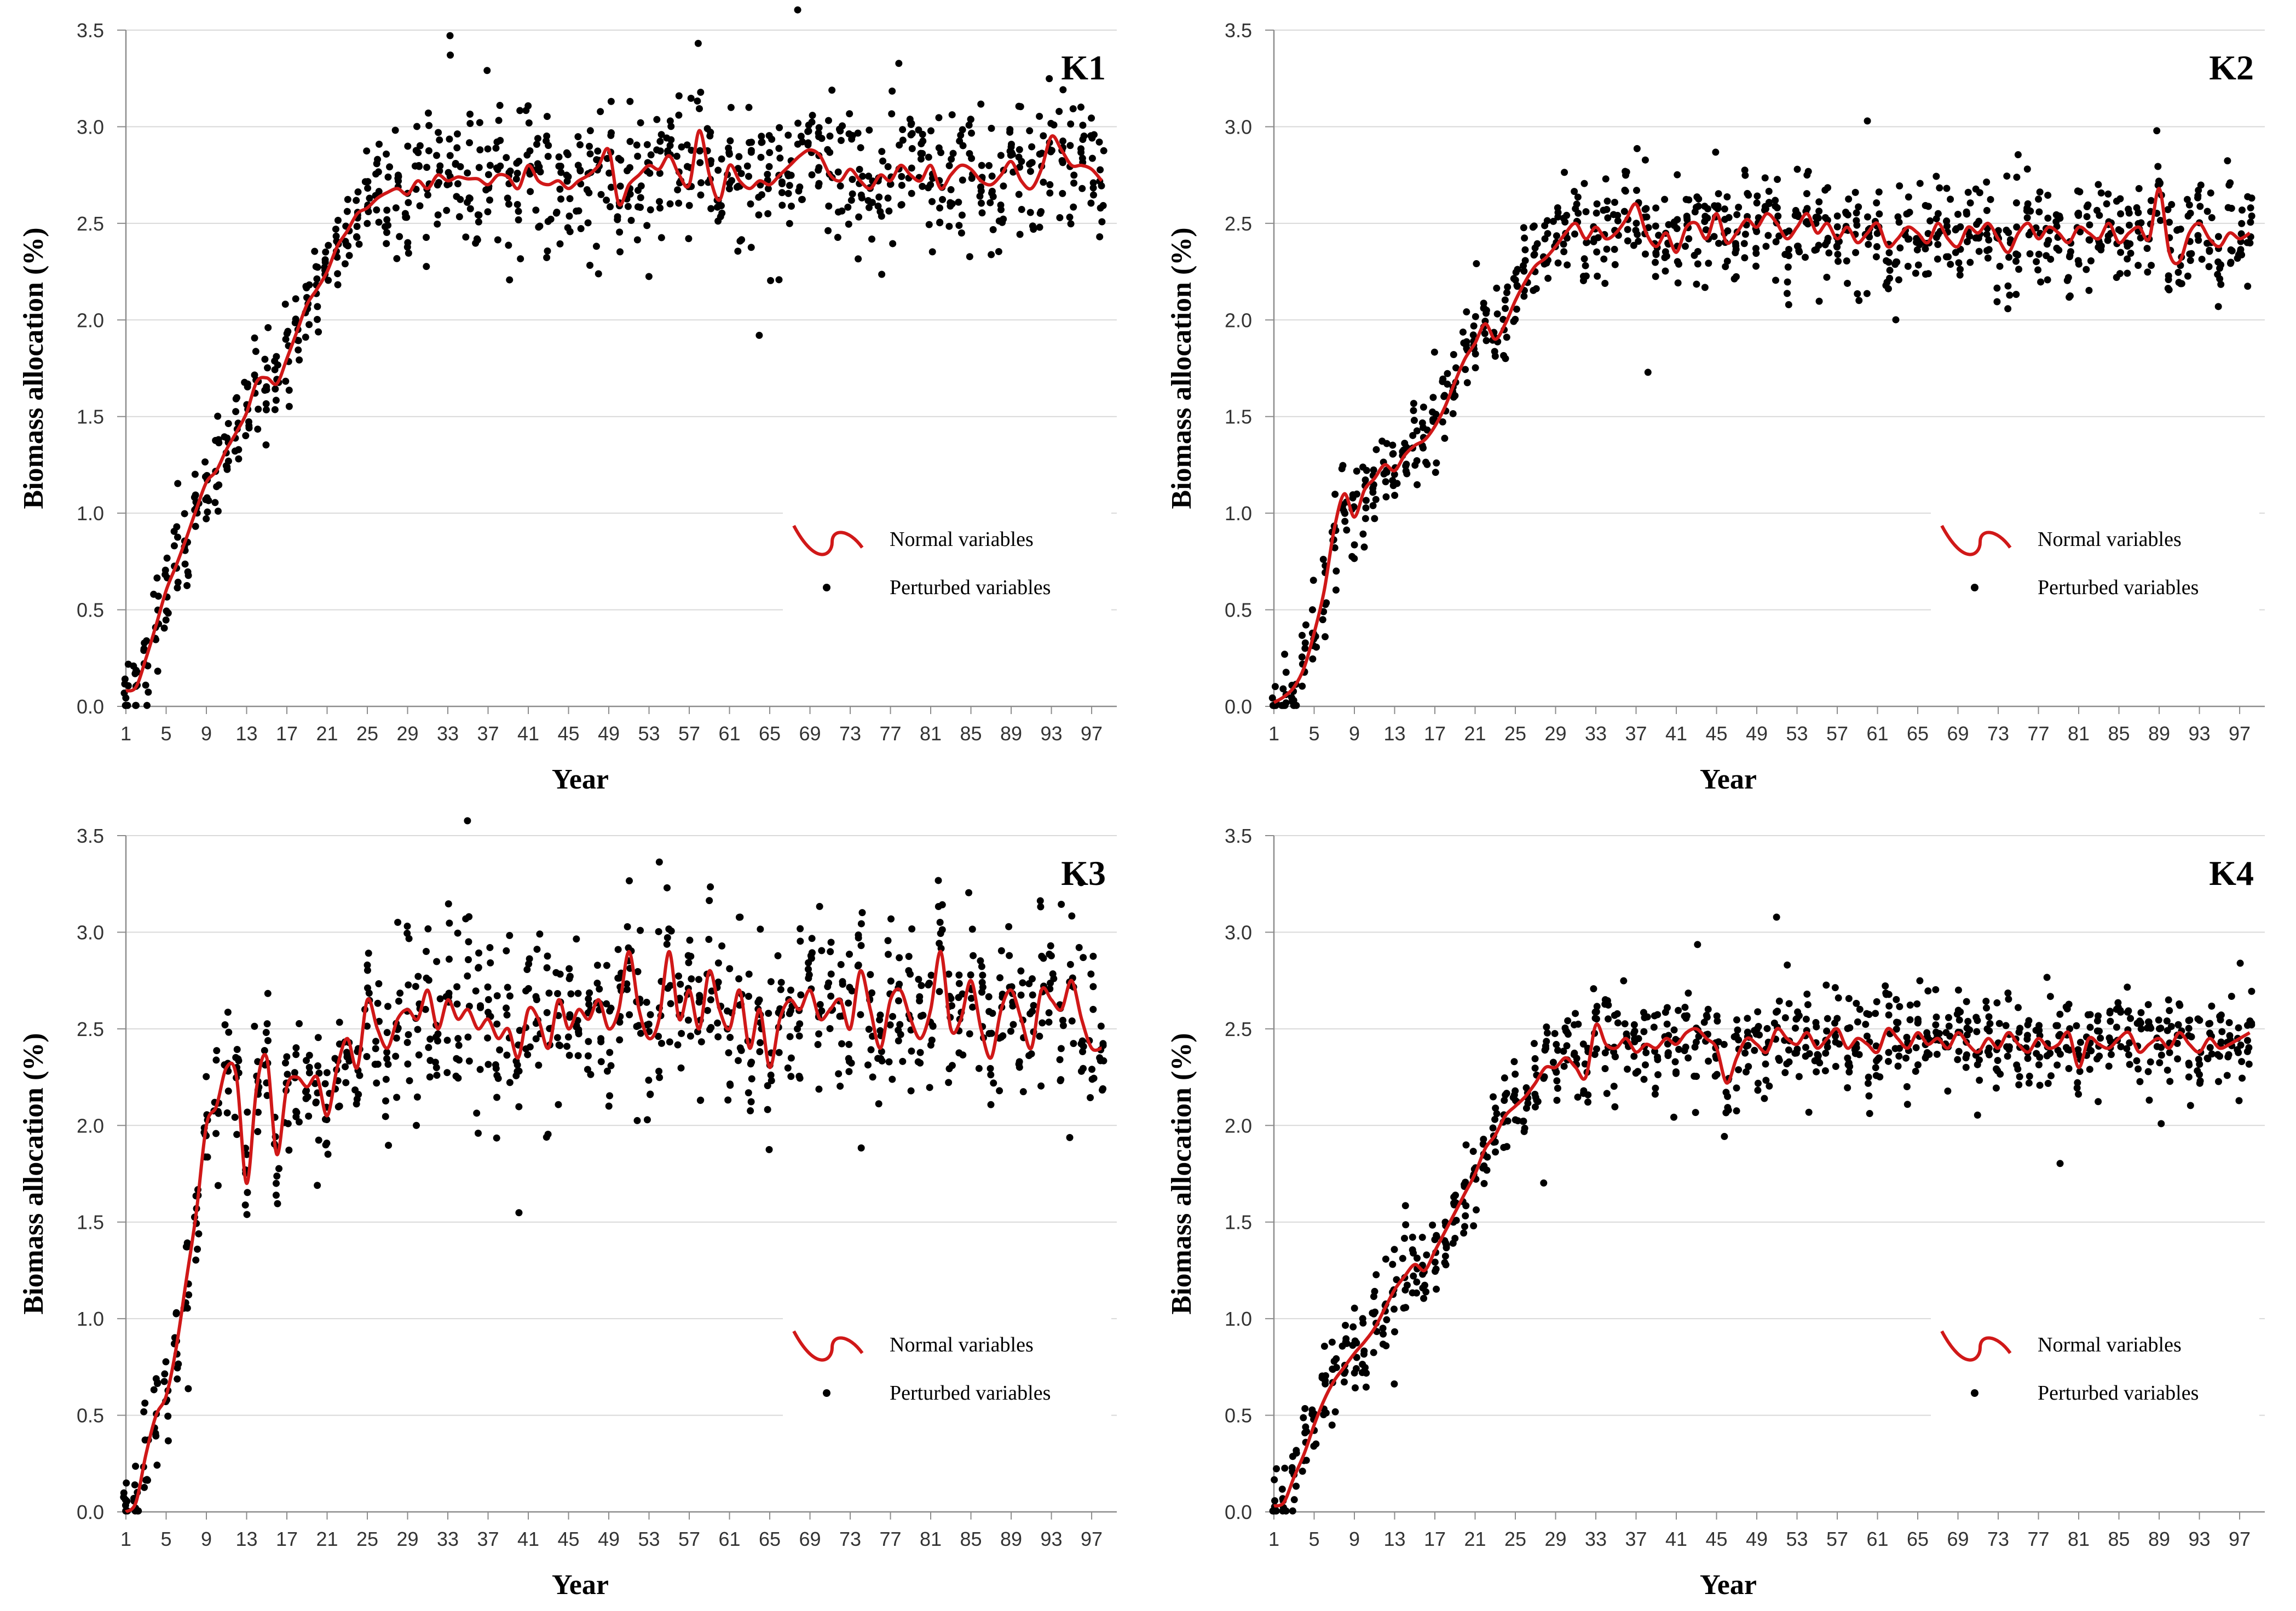 The height and width of the screenshot is (1611, 2296). I want to click on y-tick-label: 2.0, so click(90, 320).